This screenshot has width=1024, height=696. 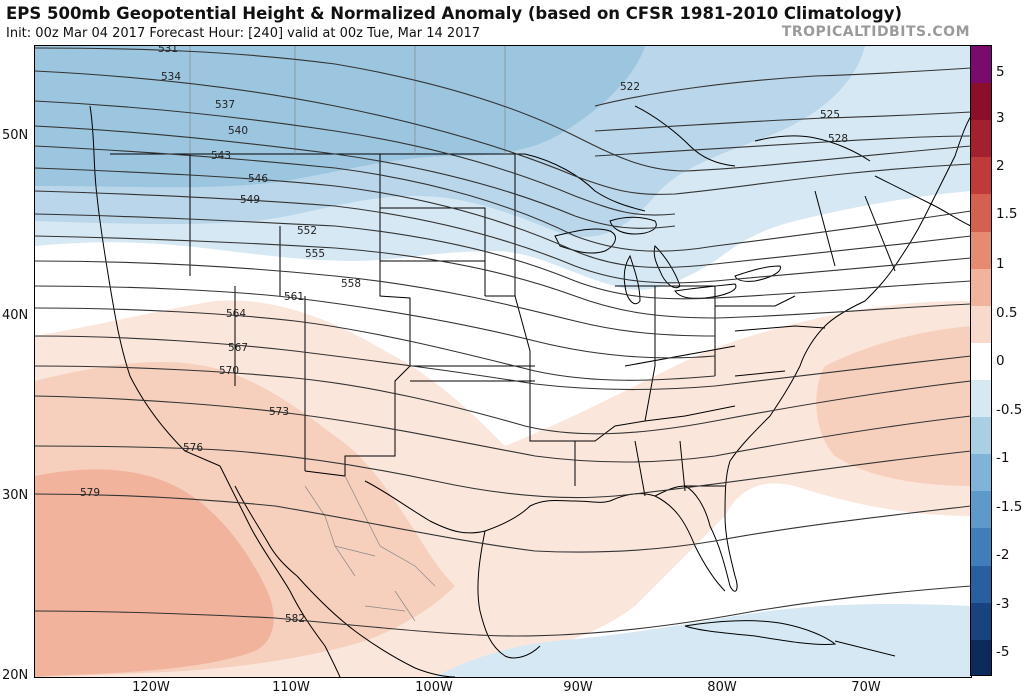 What do you see at coordinates (294, 297) in the screenshot?
I see `contour-label: 561` at bounding box center [294, 297].